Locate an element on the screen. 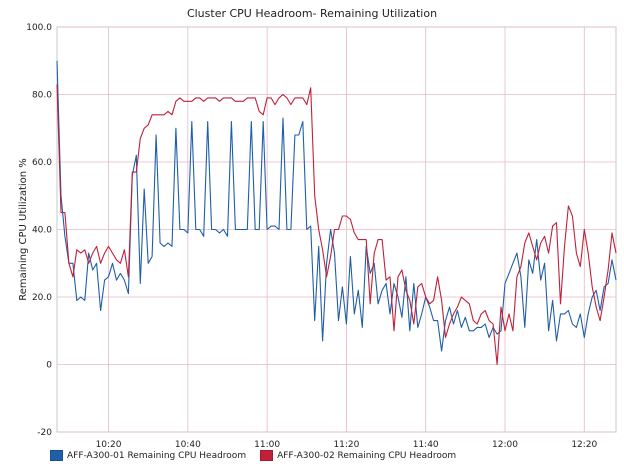  x-tick-label: 12:20 is located at coordinates (584, 445).